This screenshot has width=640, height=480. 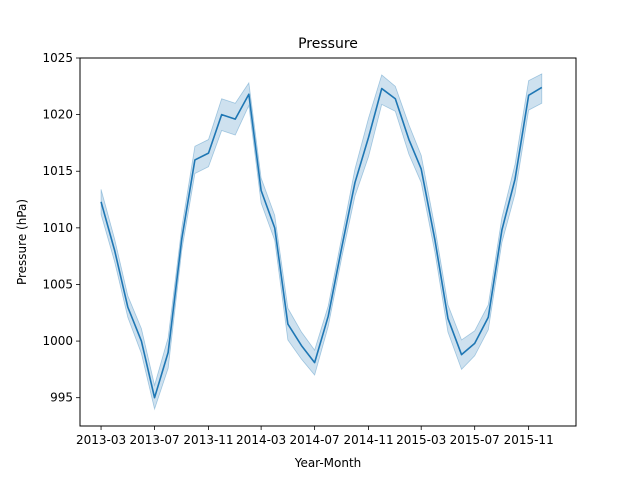 I want to click on x-tick-label: 2015-03, so click(x=421, y=440).